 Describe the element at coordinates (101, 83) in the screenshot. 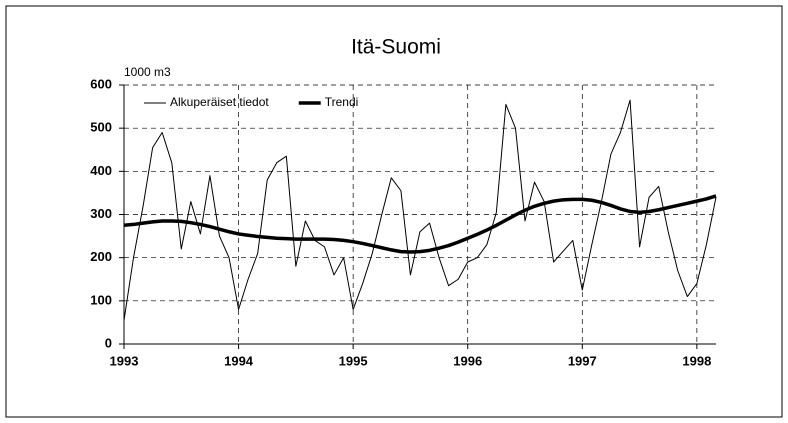

I see `y-tick-label: 600` at that location.